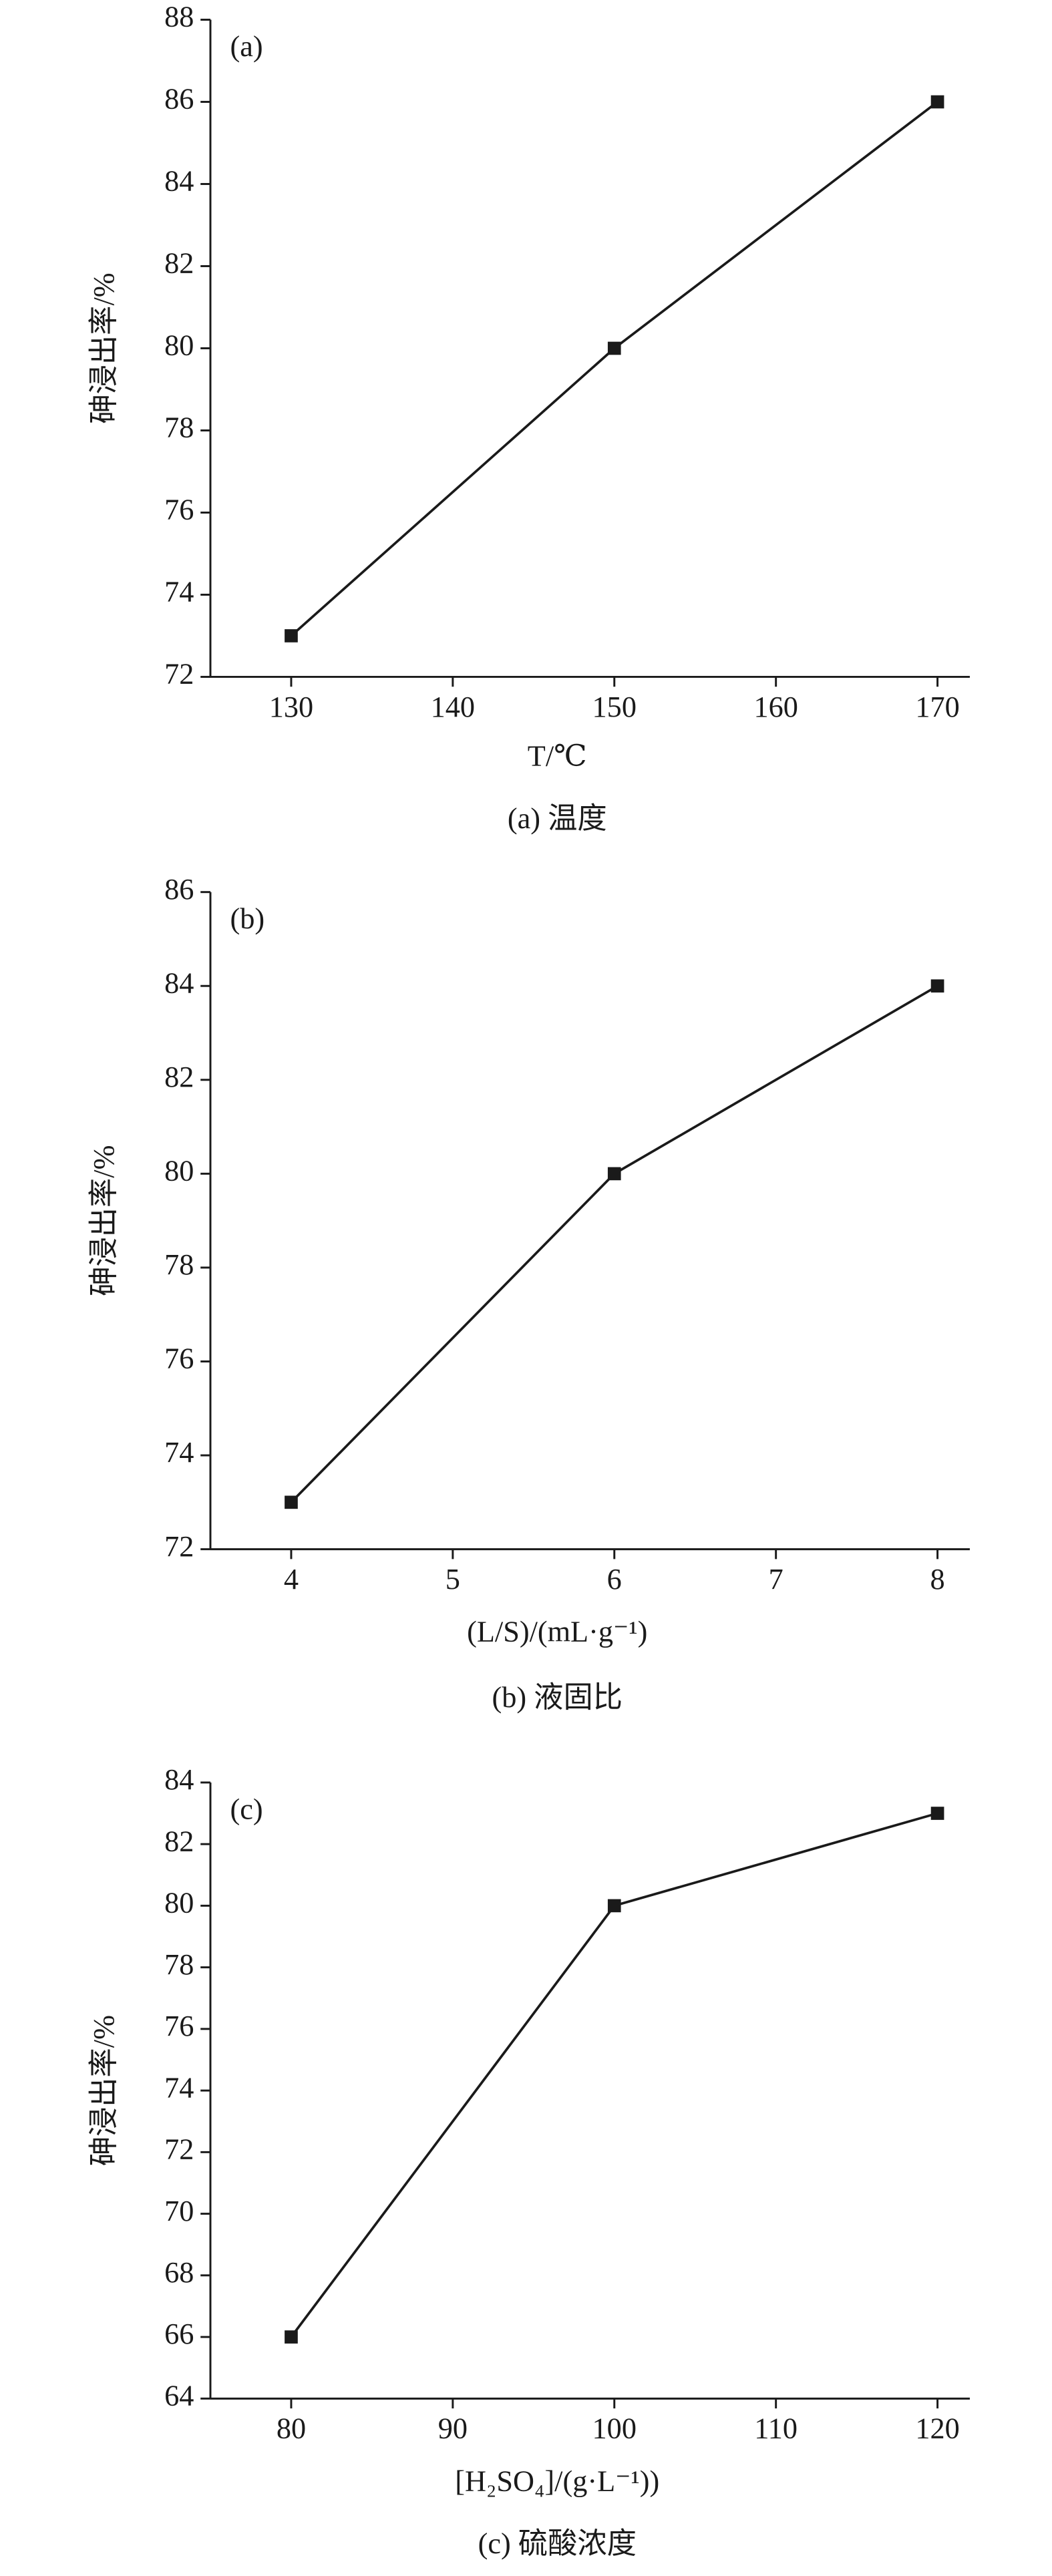 The height and width of the screenshot is (2576, 1052). Describe the element at coordinates (937, 2428) in the screenshot. I see `x-tick-label: 120` at that location.